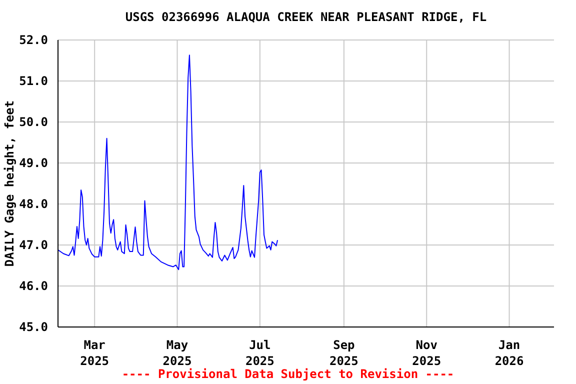 The height and width of the screenshot is (384, 576). I want to click on y-tick-label: 48.0, so click(33, 204).